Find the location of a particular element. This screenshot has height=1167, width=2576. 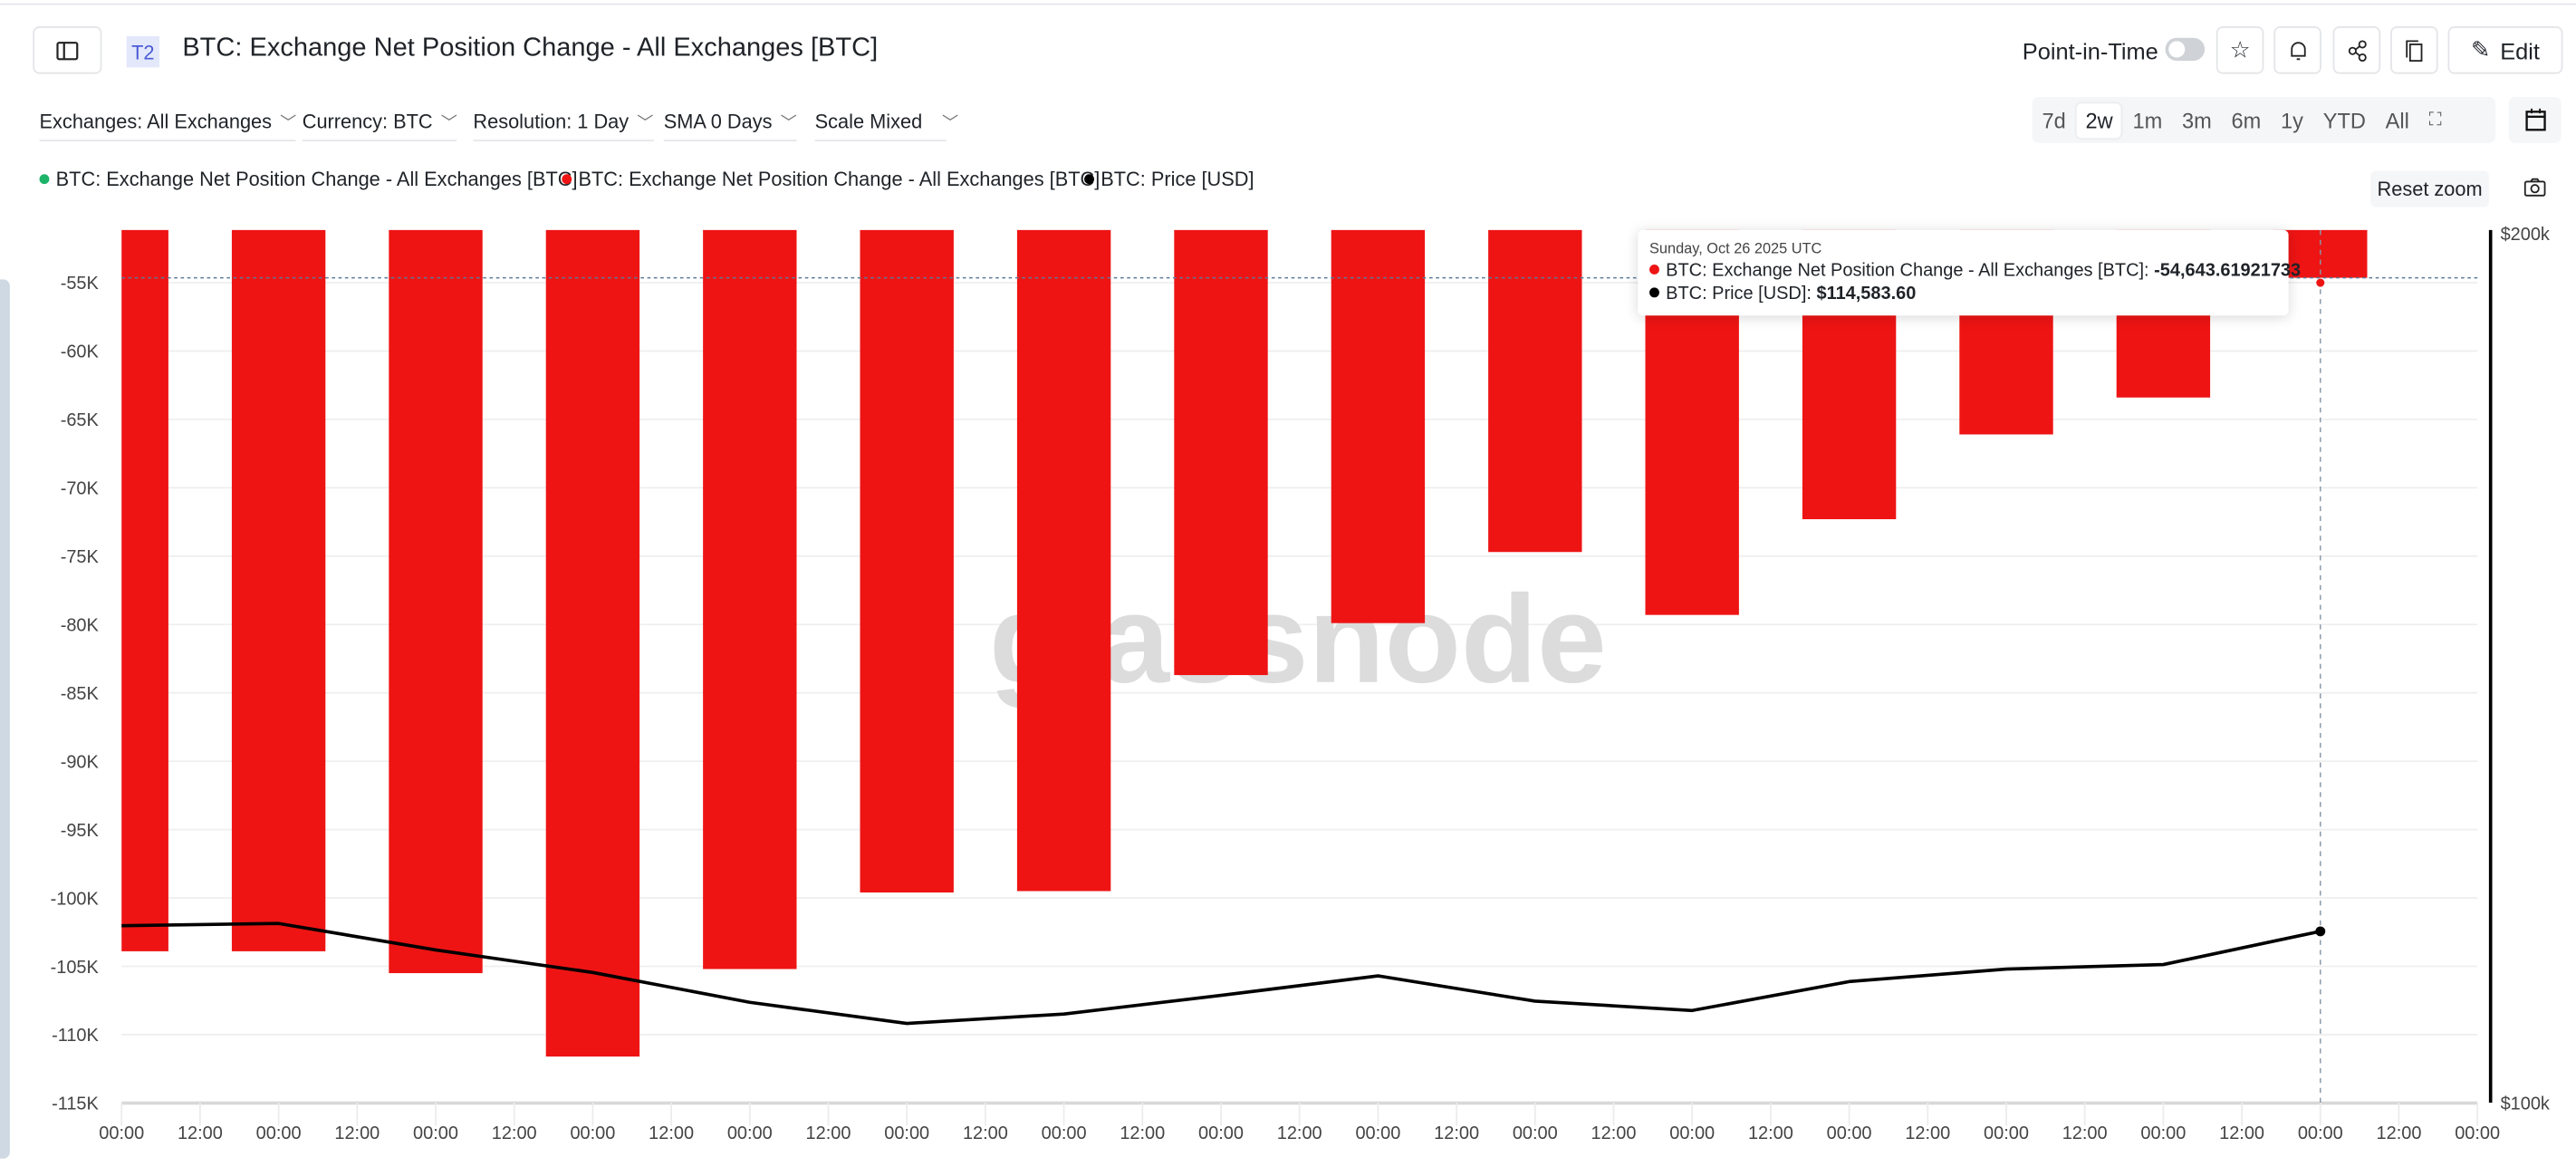

currency-filter: Currency: BTC ﹀ is located at coordinates (379, 125).